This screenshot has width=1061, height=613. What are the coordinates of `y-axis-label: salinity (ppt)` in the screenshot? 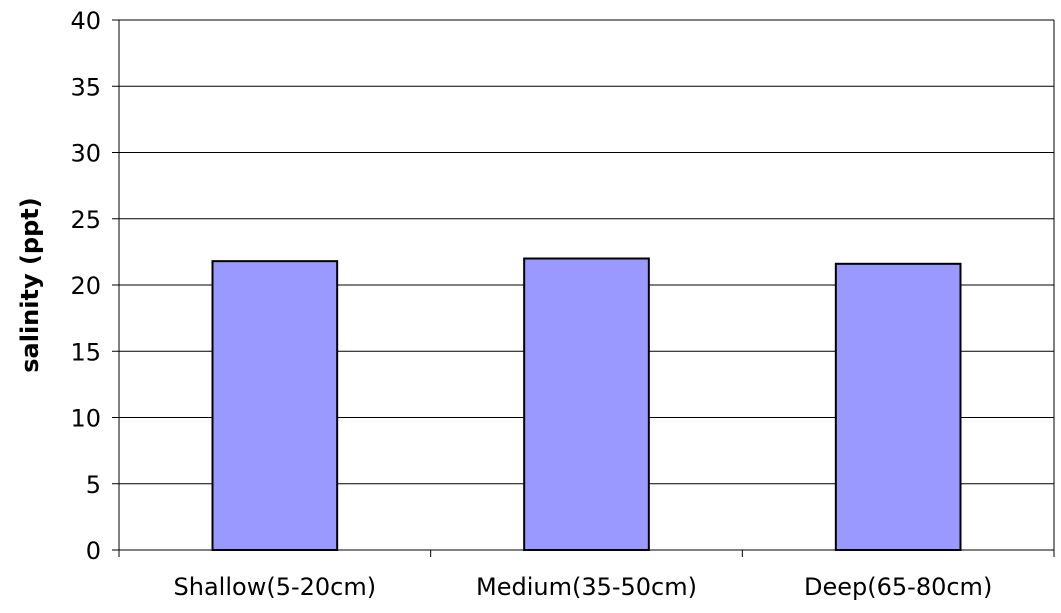 It's located at (30, 285).